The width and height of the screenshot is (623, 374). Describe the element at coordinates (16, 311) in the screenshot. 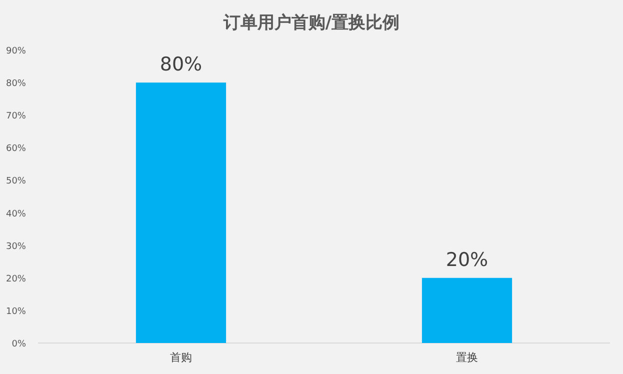

I see `y-tick-label: 10%` at that location.